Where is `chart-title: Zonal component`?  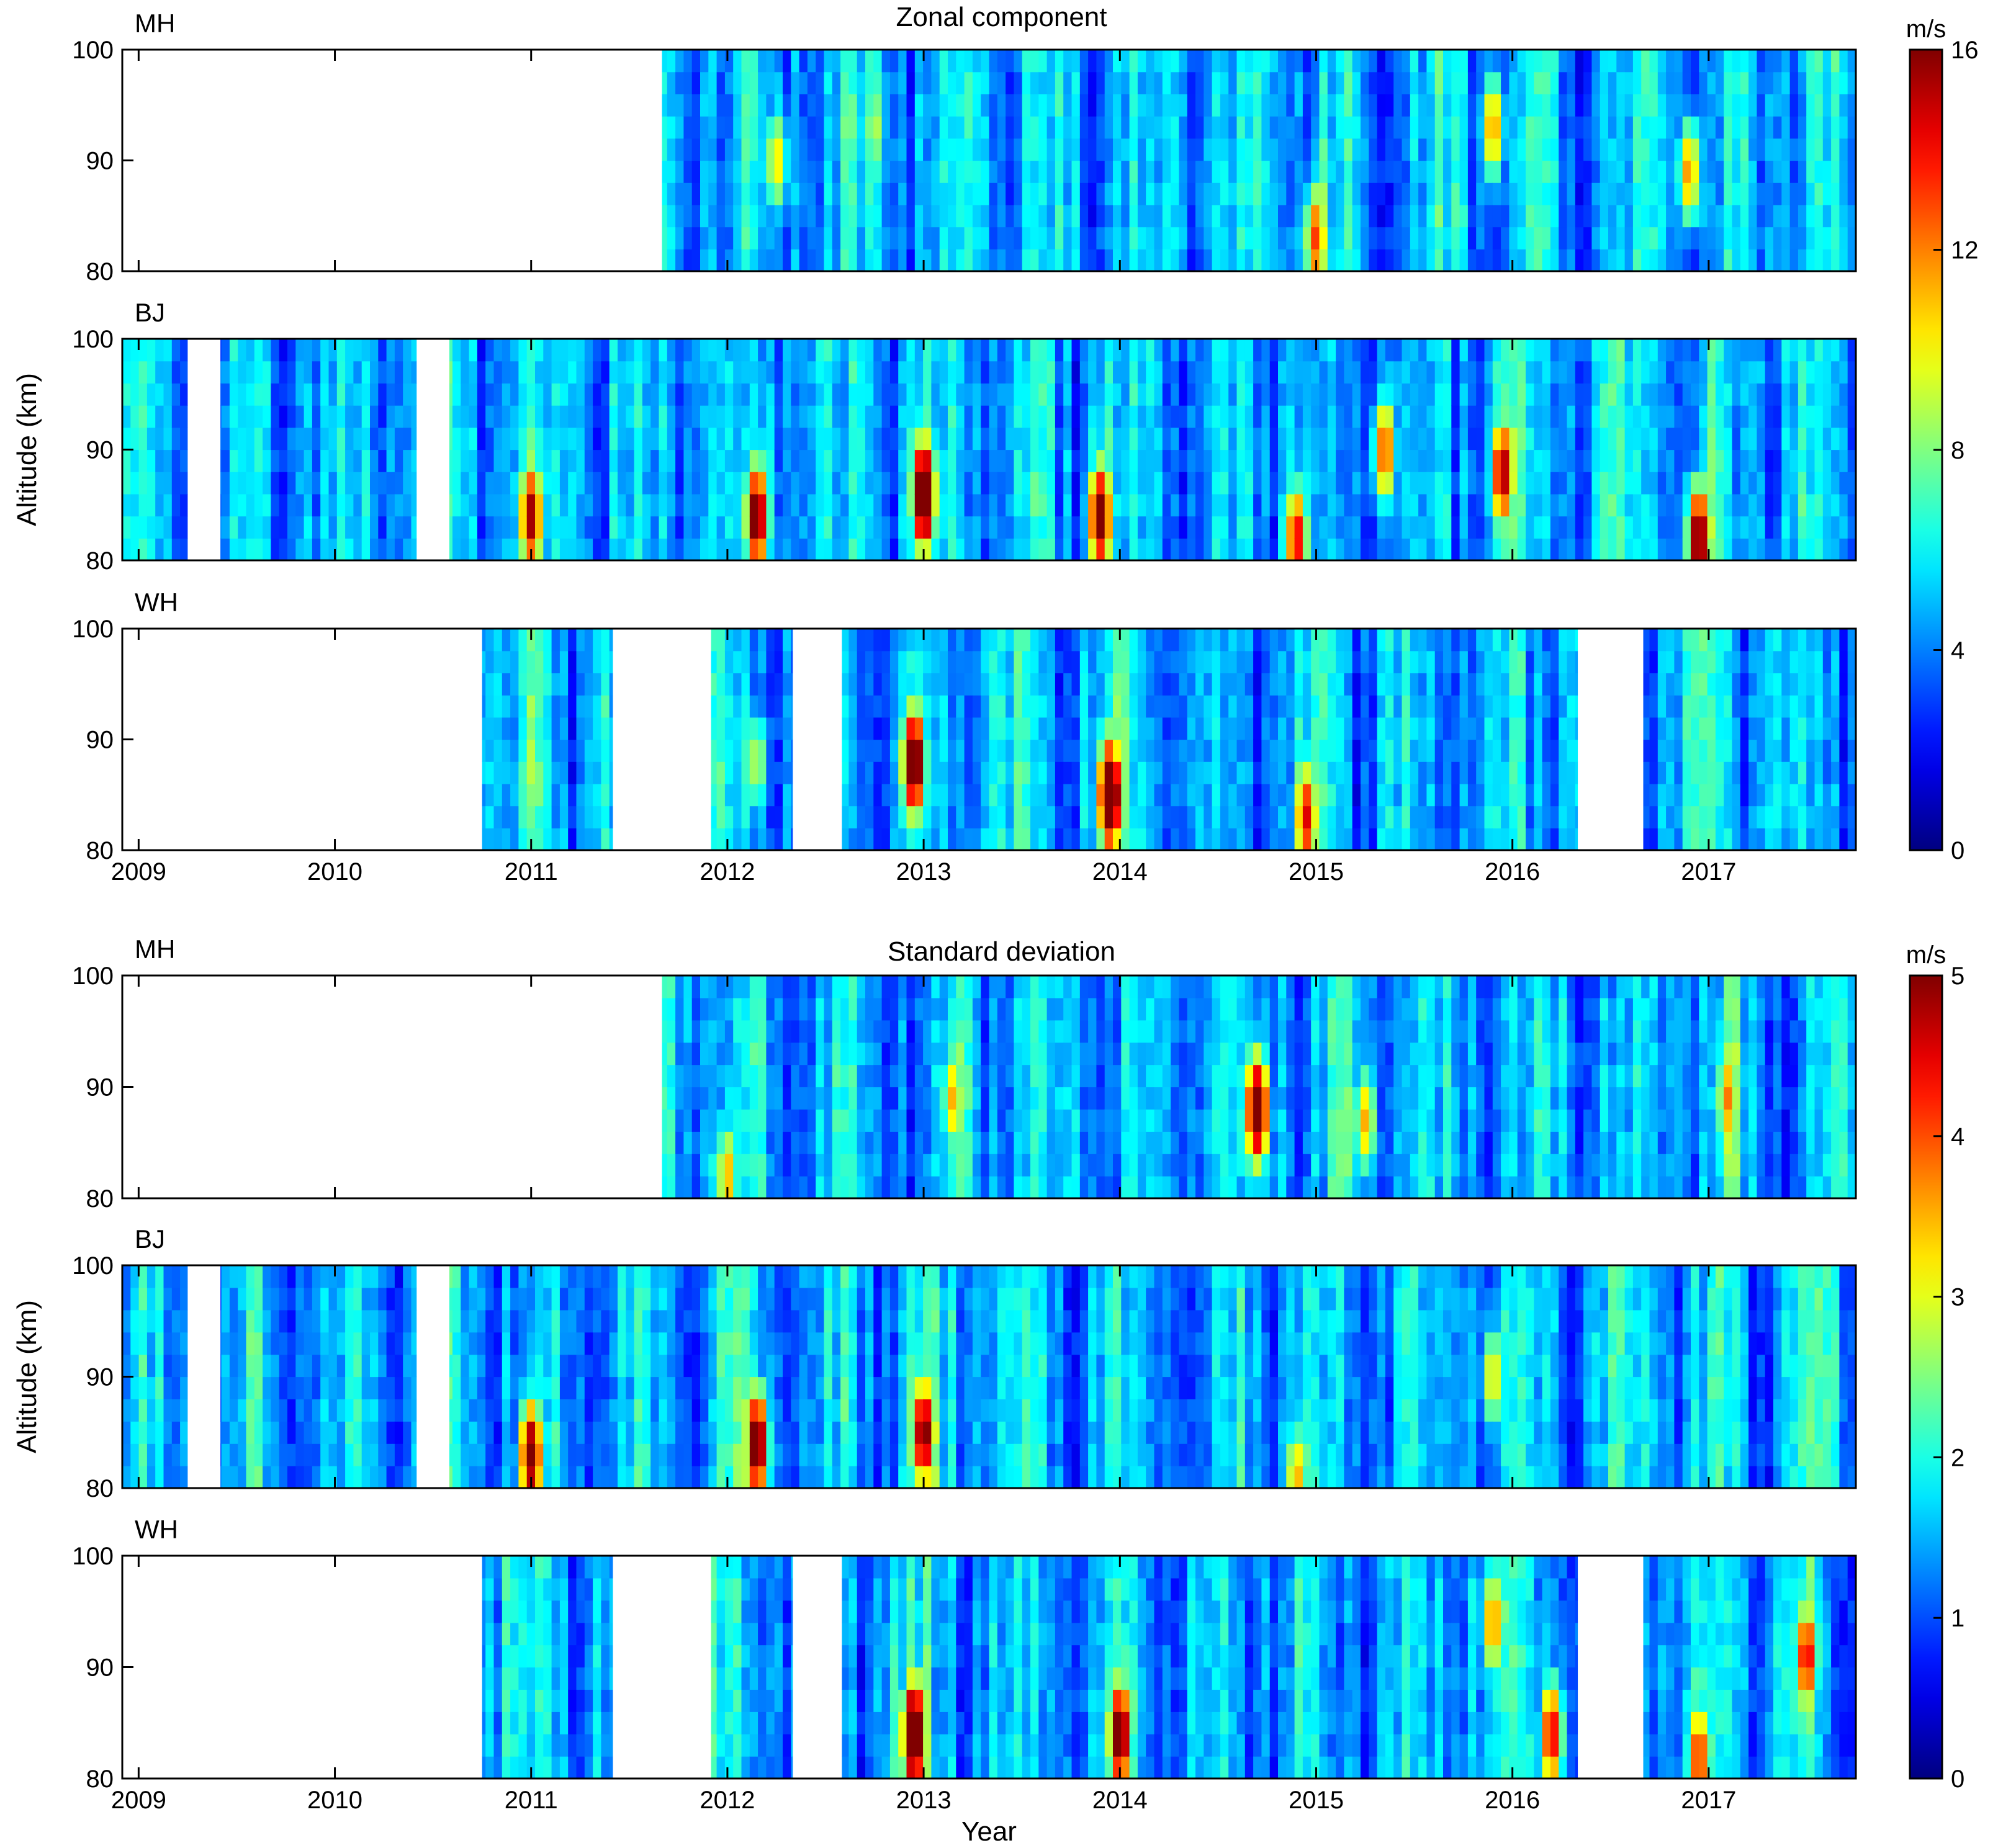
chart-title: Zonal component is located at coordinates (1002, 17).